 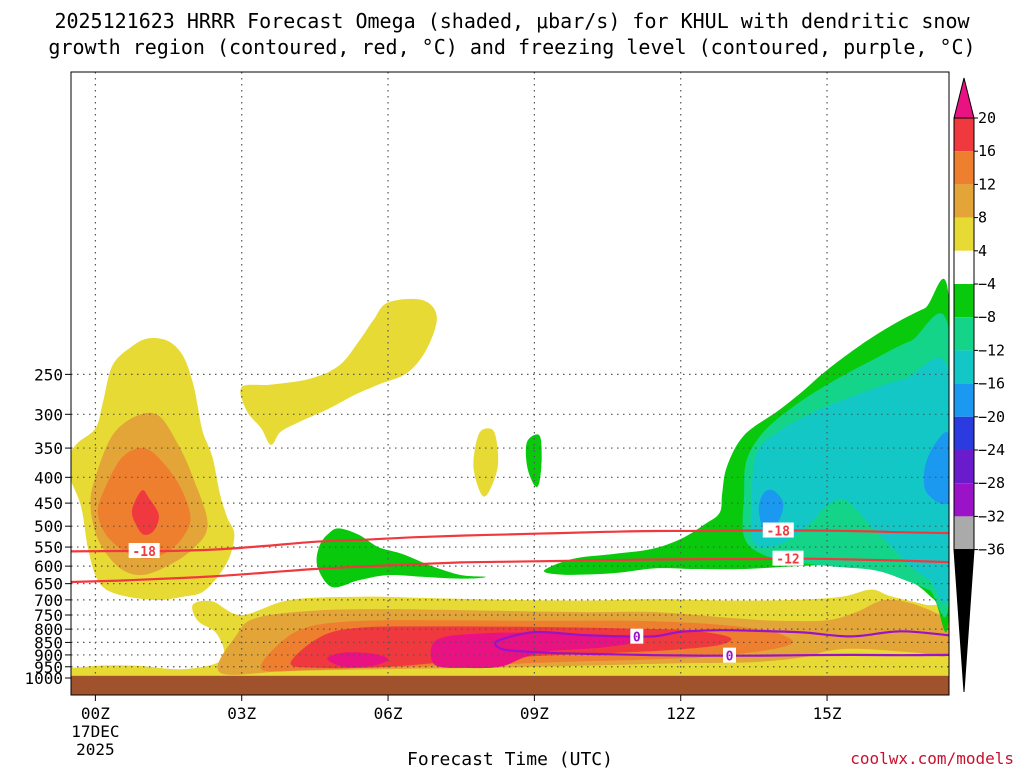 I want to click on y-tick-label-650: 650, so click(x=48, y=584).